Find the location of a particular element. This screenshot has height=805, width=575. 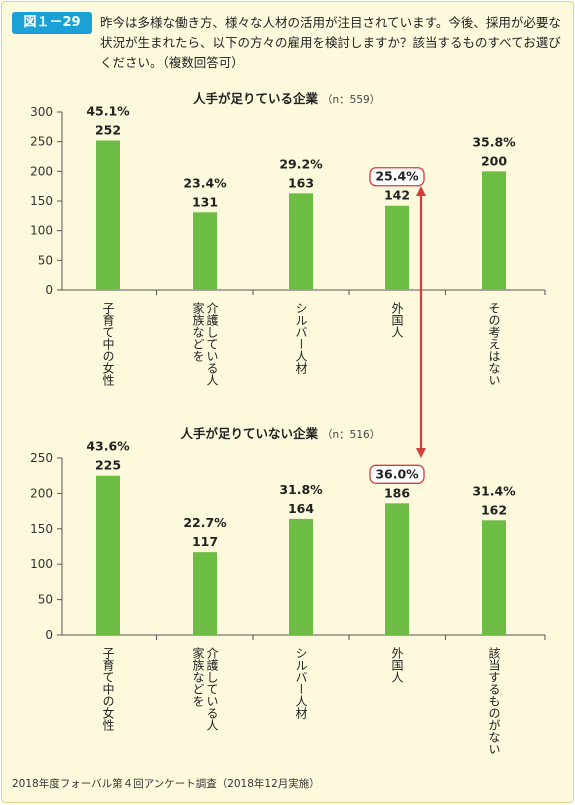

data-label-percent: 23.4% is located at coordinates (205, 182).